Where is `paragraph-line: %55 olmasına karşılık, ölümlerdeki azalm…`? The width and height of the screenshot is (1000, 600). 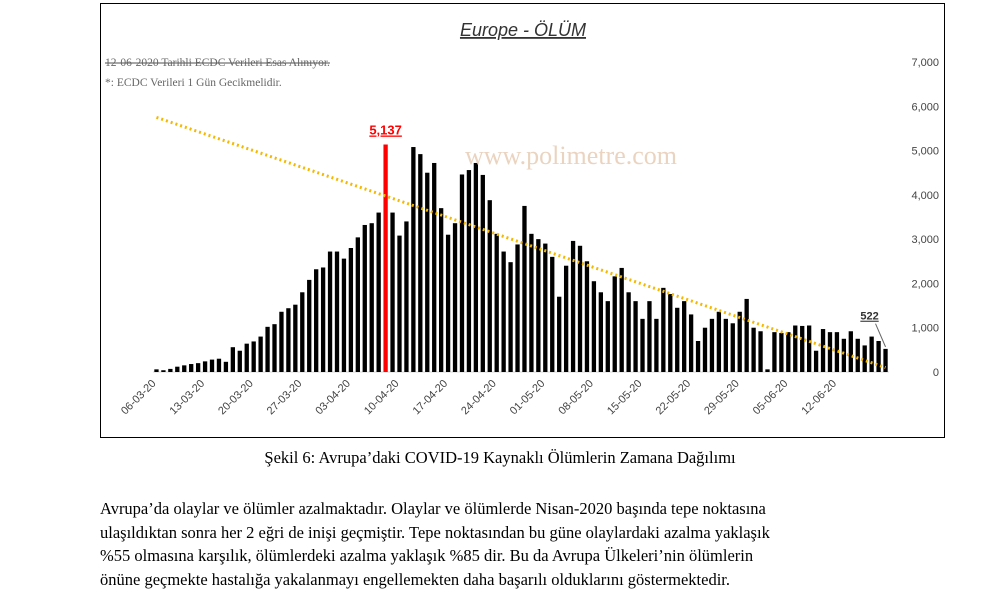
paragraph-line: %55 olmasına karşılık, ölümlerdeki azalm… is located at coordinates (427, 555).